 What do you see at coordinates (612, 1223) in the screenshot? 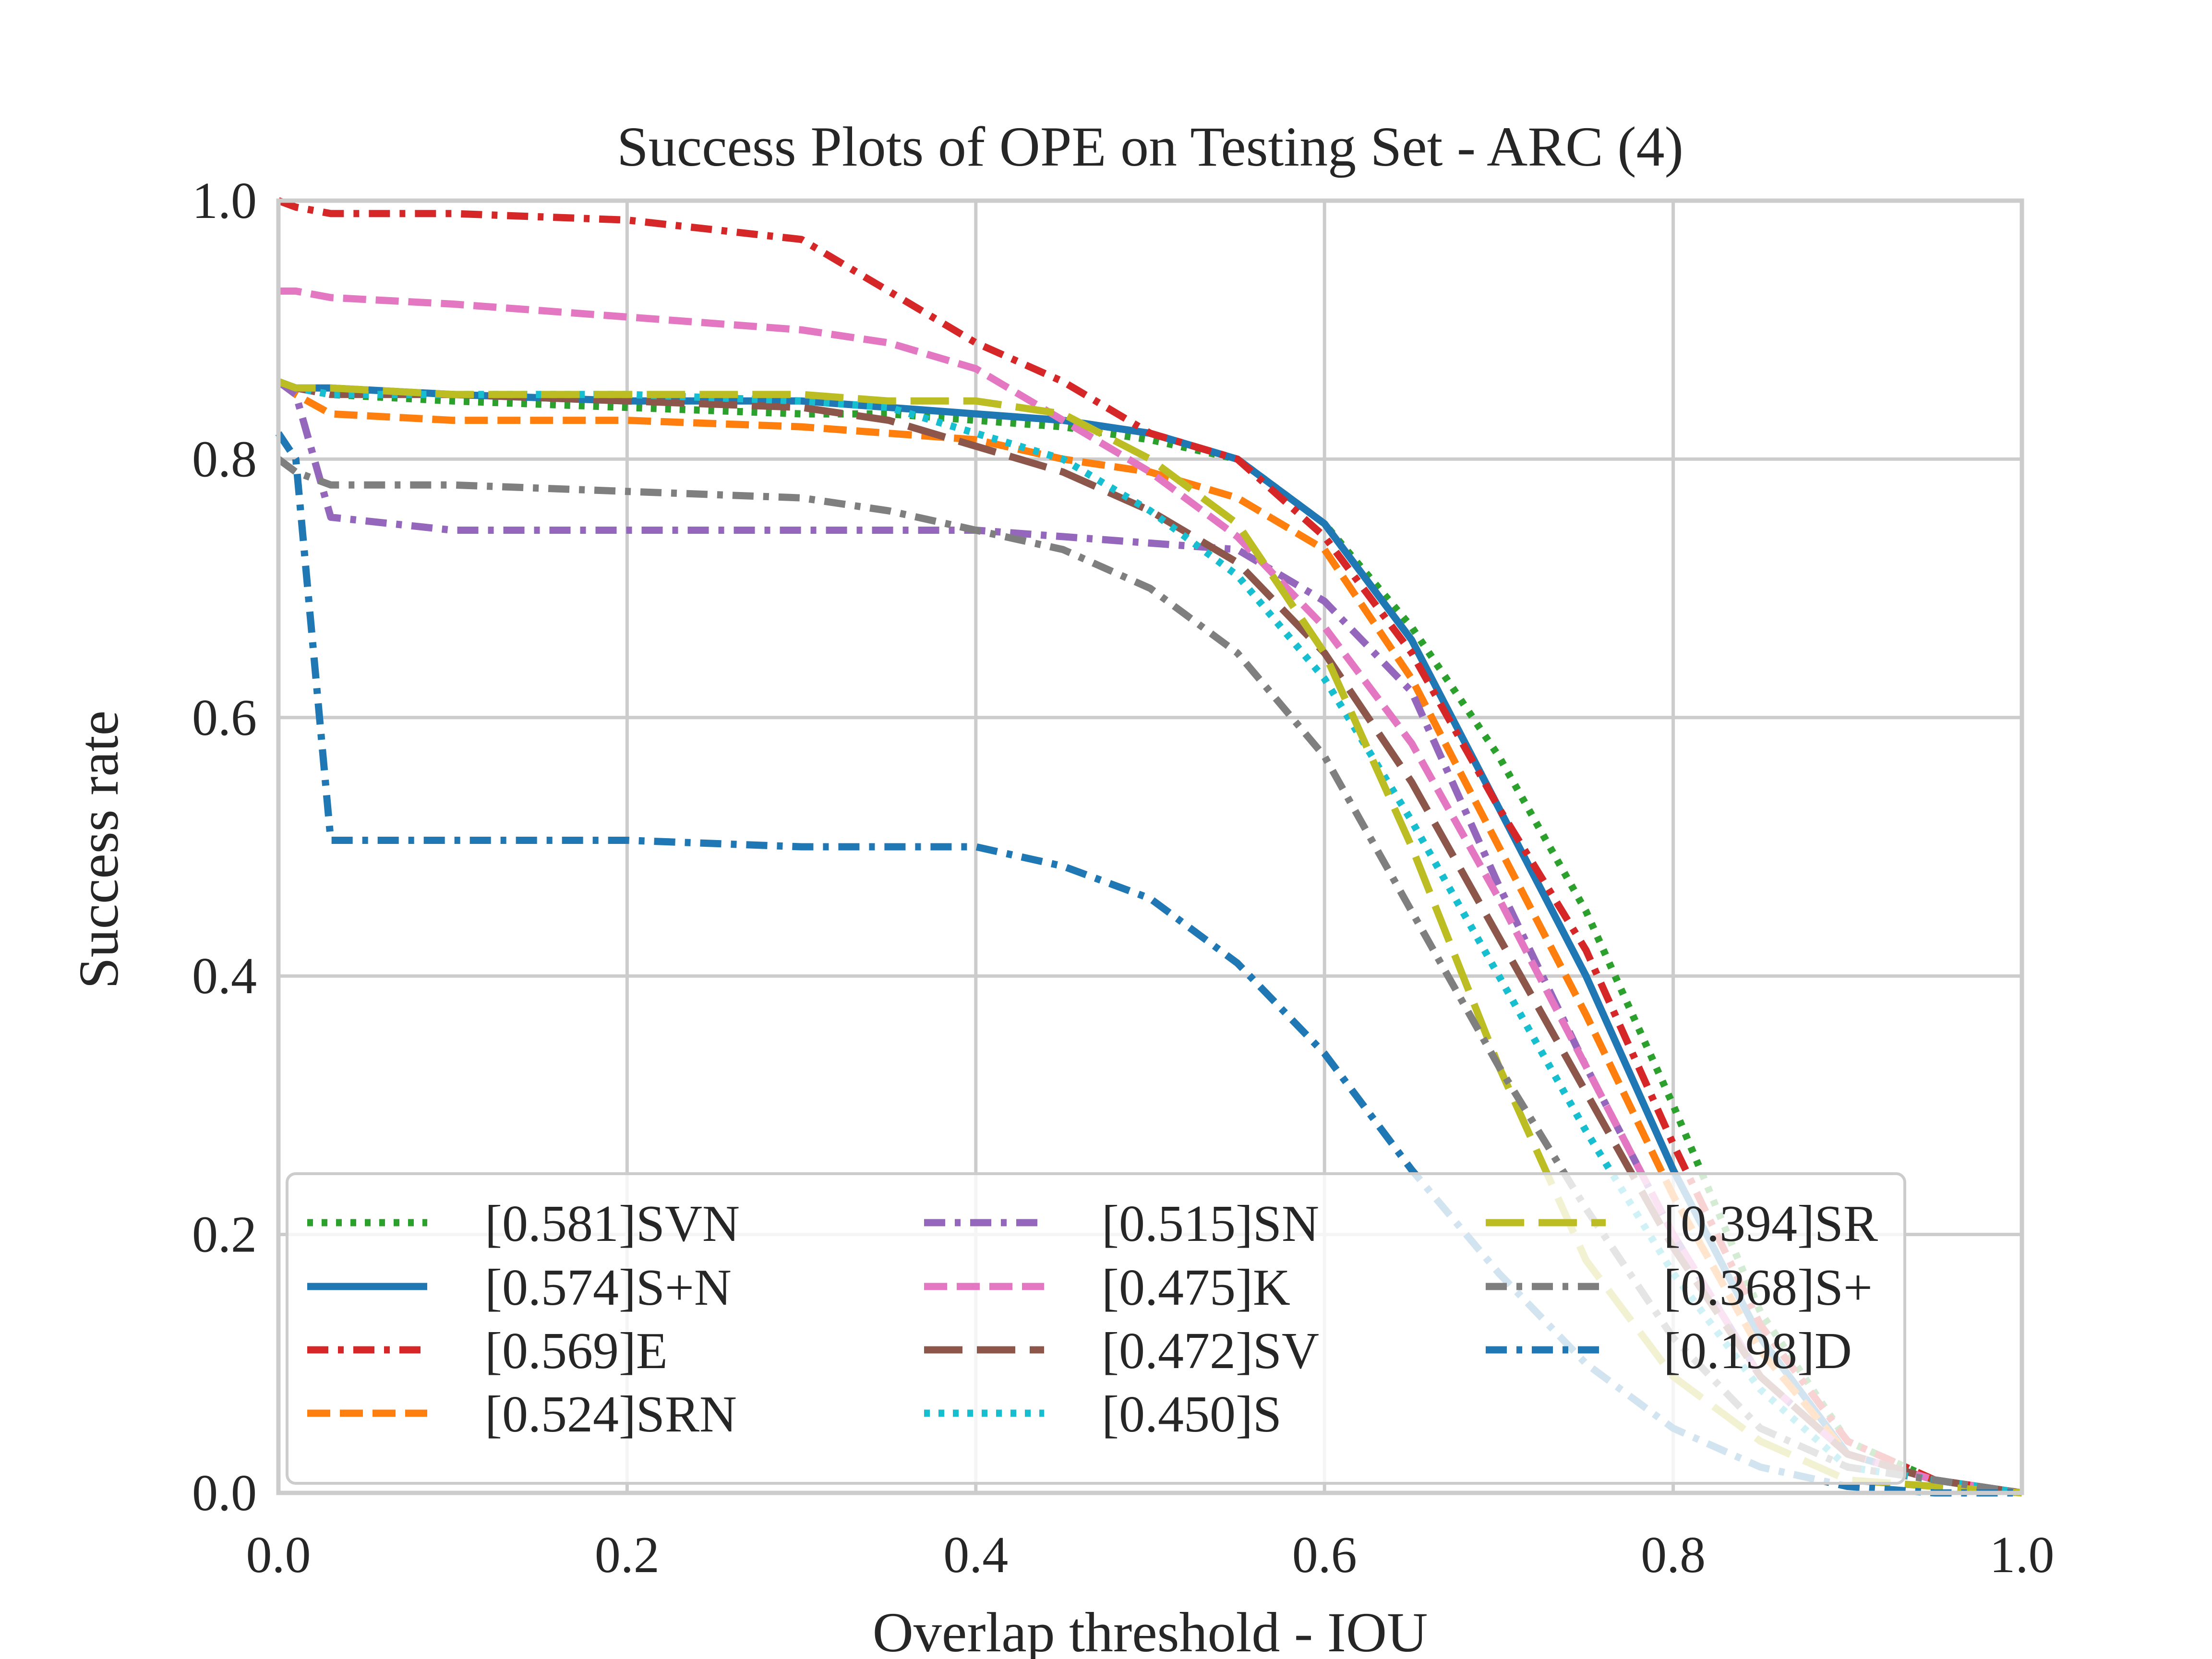
I see `legend-label: [0.581]SVN` at bounding box center [612, 1223].